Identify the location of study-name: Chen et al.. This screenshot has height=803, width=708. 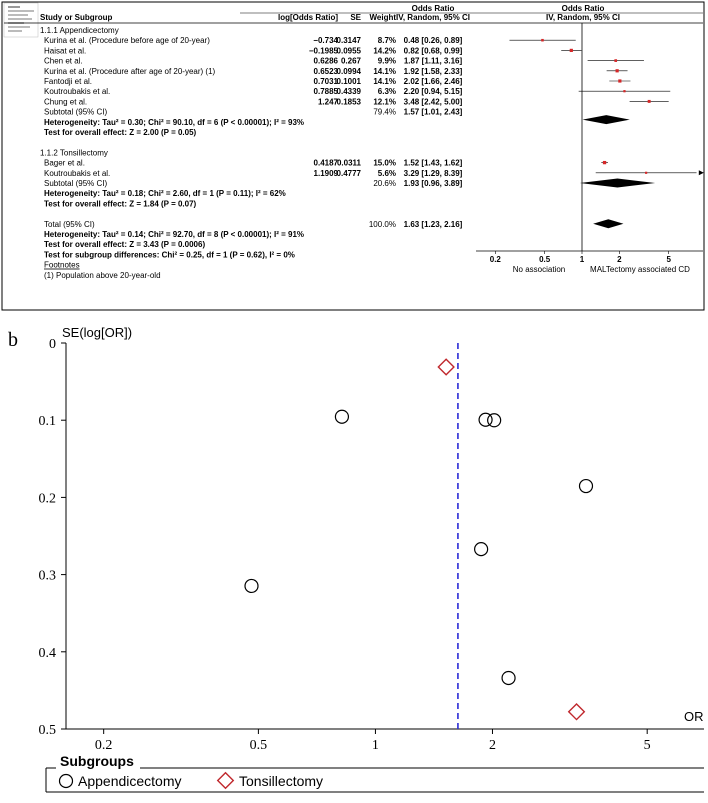
(63, 61).